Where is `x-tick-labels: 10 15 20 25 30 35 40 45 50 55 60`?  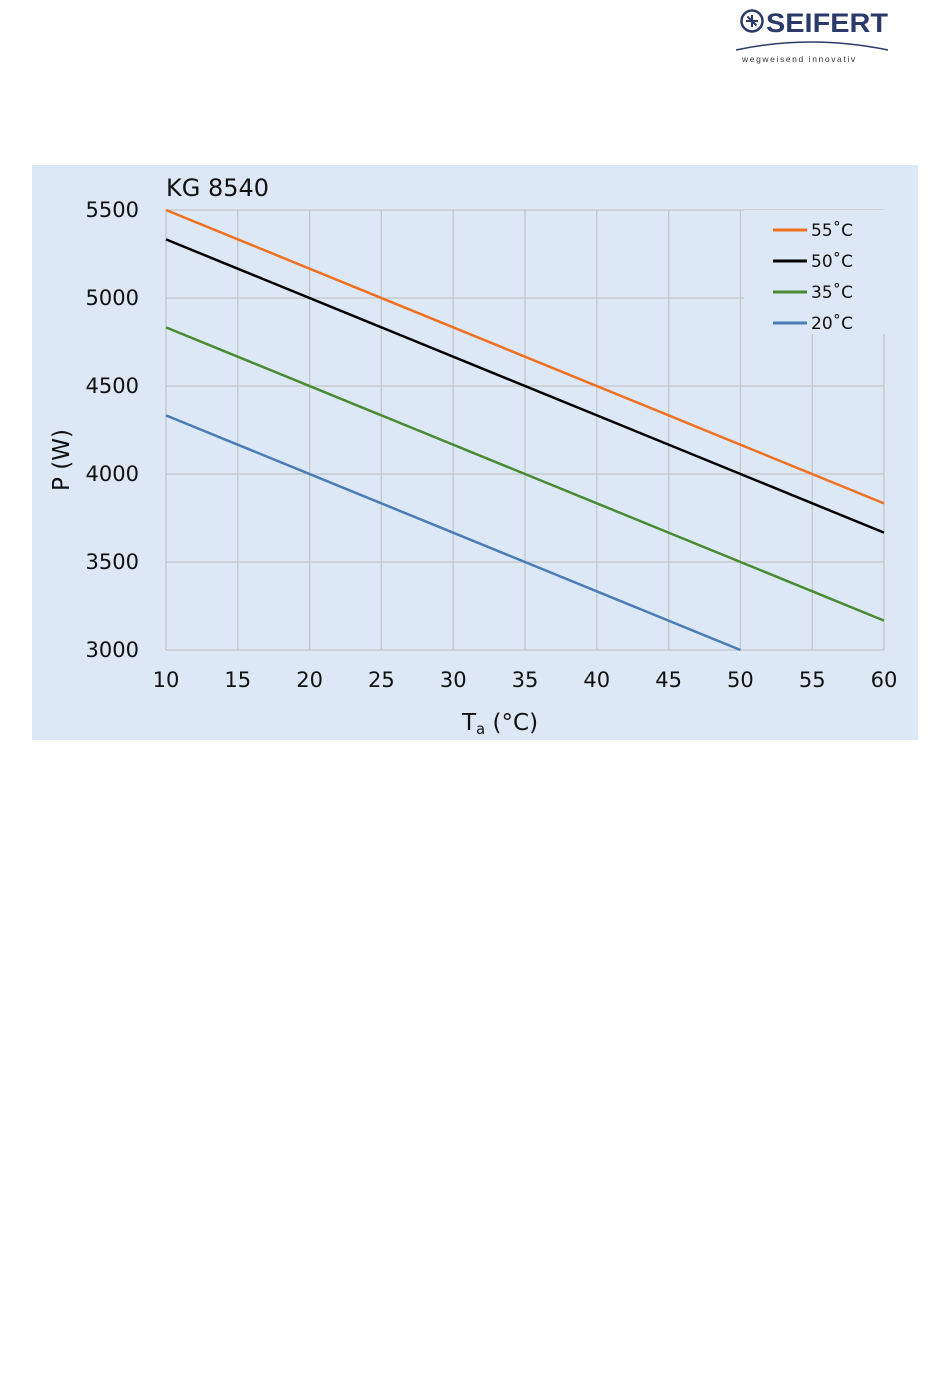
x-tick-labels: 10 15 20 25 30 35 40 45 50 55 60 is located at coordinates (525, 680).